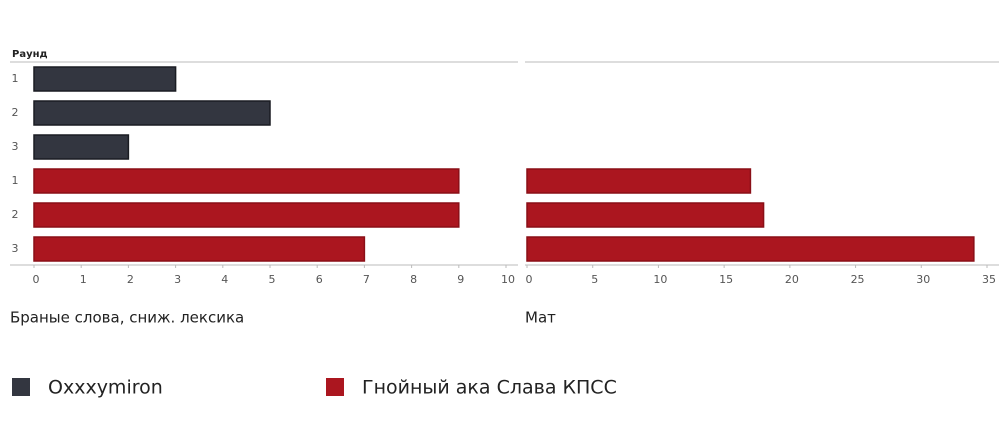 The width and height of the screenshot is (1000, 441). What do you see at coordinates (989, 279) in the screenshot?
I see `x-tick-label: 35` at bounding box center [989, 279].